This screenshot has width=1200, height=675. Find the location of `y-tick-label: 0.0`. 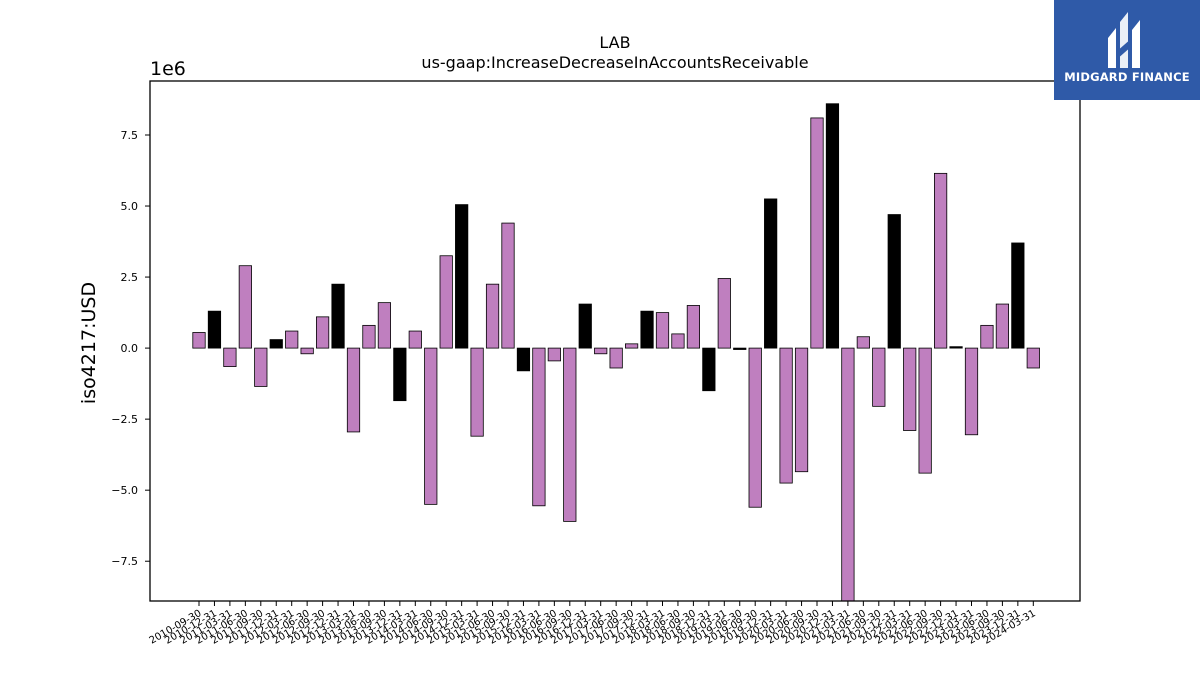

y-tick-label: 0.0 is located at coordinates (130, 348).